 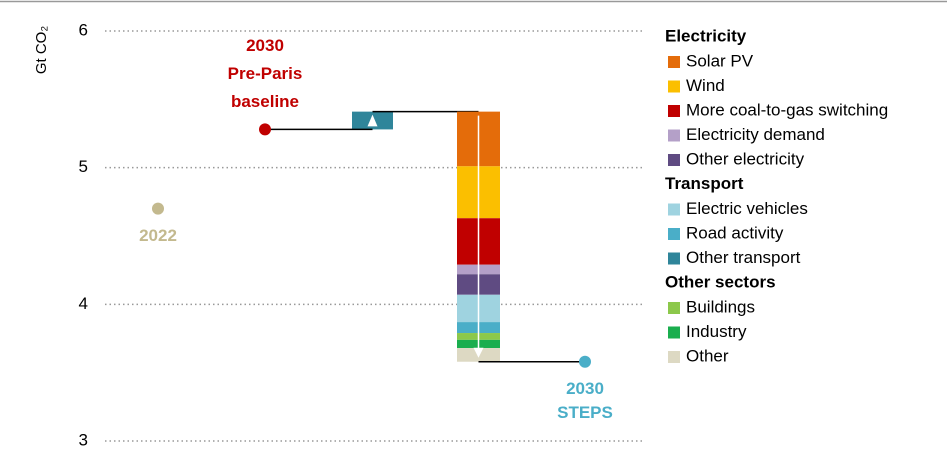 I want to click on legend-header: Electricity, so click(x=706, y=35).